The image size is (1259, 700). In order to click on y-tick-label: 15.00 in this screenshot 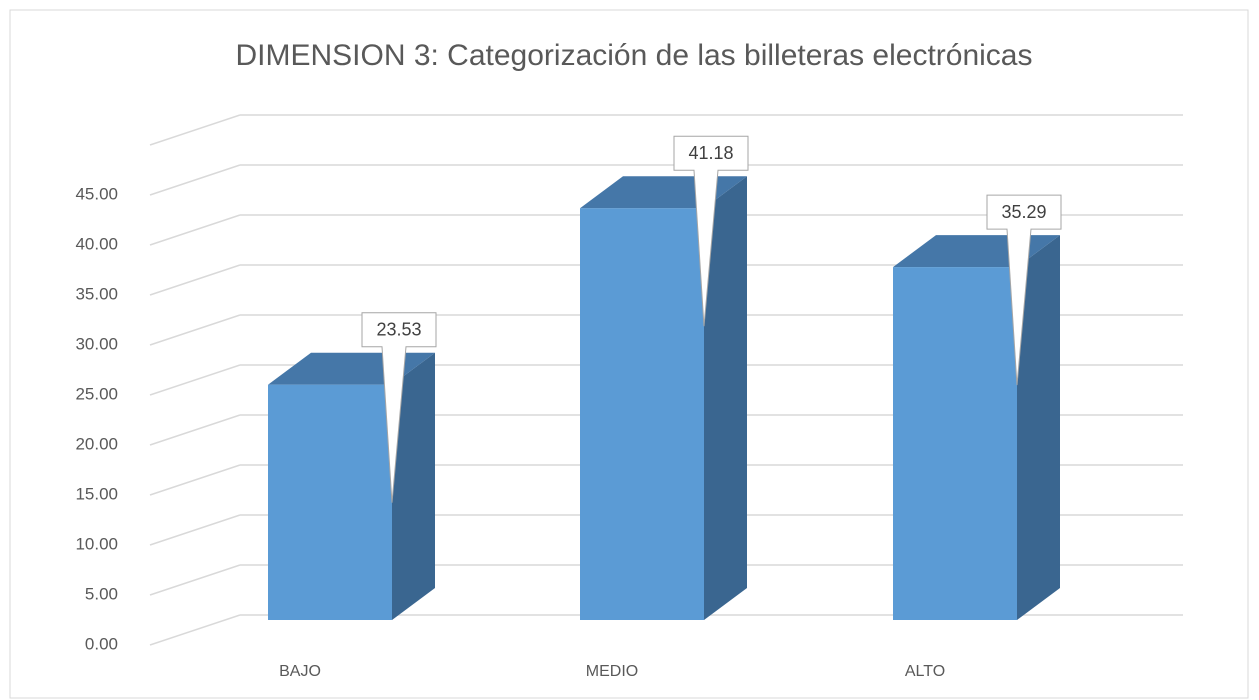, I will do `click(96, 493)`.